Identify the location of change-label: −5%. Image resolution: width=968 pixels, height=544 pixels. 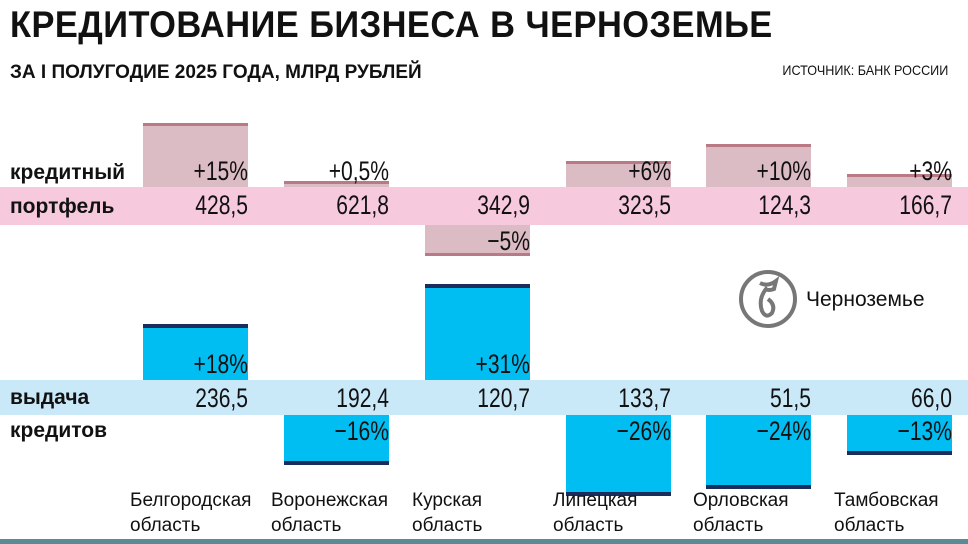
(508, 241).